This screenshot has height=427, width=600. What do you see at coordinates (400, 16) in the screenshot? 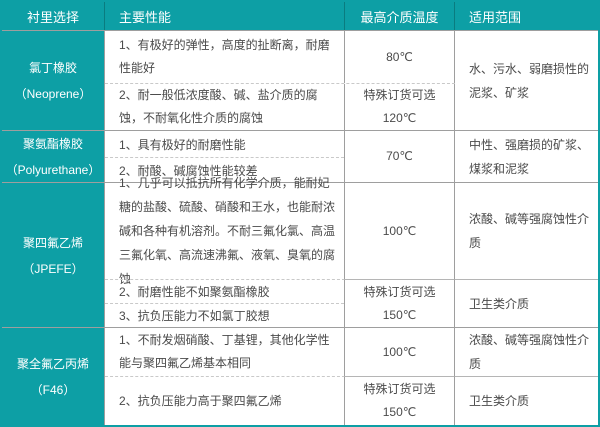
I see `header-max-medium-temperature: 最高介质温度` at bounding box center [400, 16].